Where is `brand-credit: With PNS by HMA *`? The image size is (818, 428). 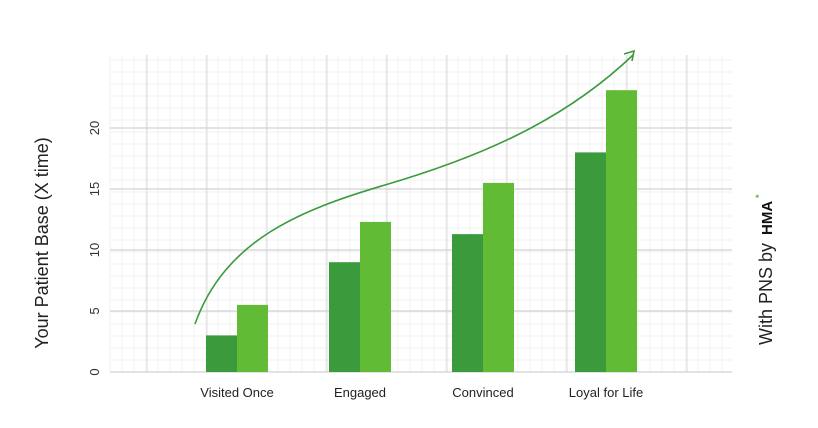
brand-credit: With PNS by HMA * is located at coordinates (765, 269).